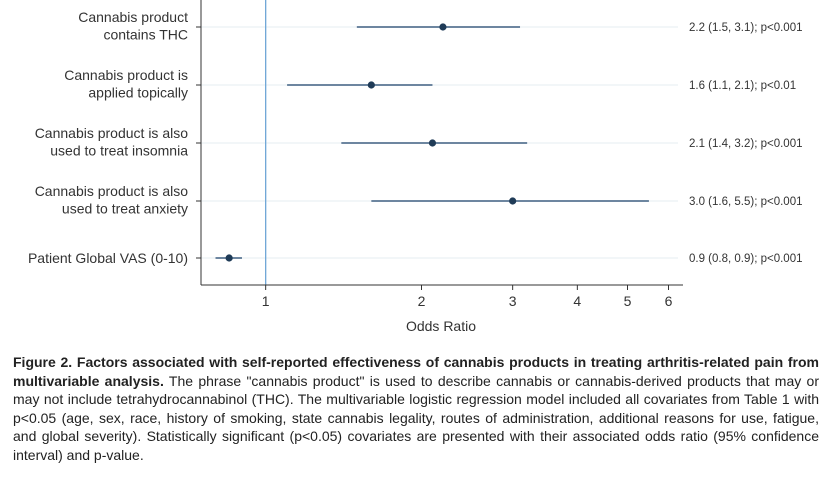 This screenshot has width=832, height=478. Describe the element at coordinates (133, 17) in the screenshot. I see `row-label-line: Cannabis product` at that location.